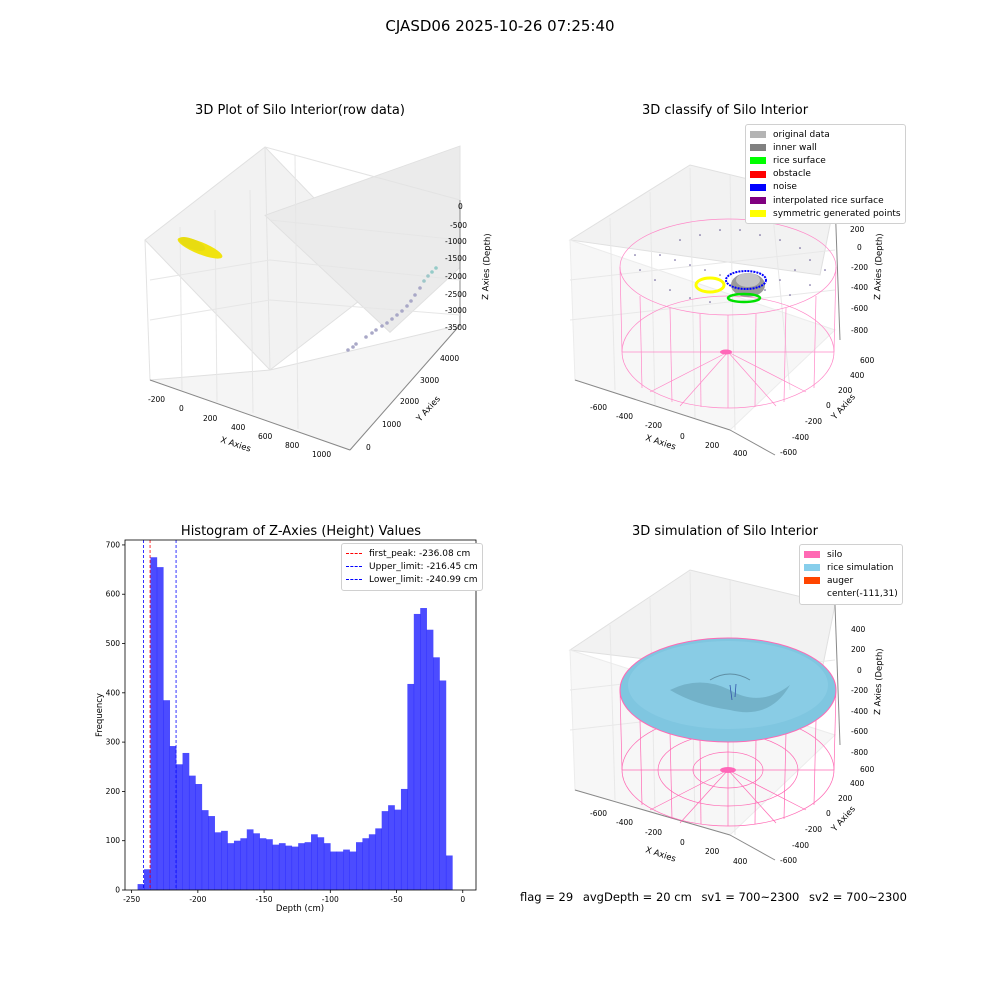 The image size is (1000, 1000). Describe the element at coordinates (825, 134) in the screenshot. I see `legend-item-original-data: original data` at that location.